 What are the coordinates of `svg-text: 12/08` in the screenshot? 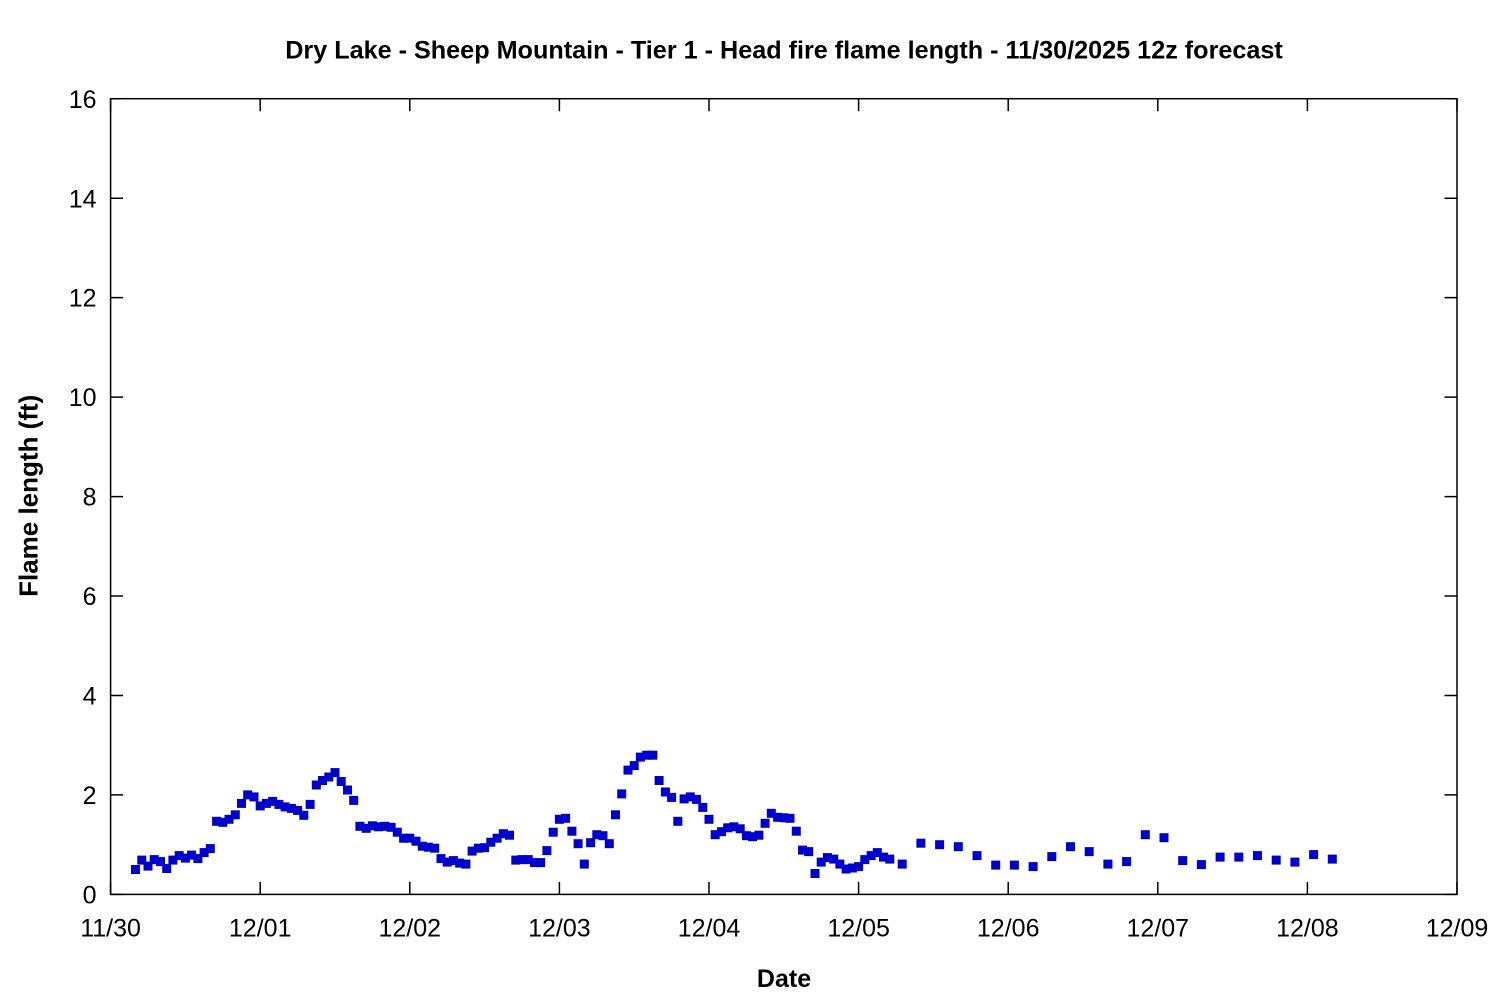 It's located at (1307, 929).